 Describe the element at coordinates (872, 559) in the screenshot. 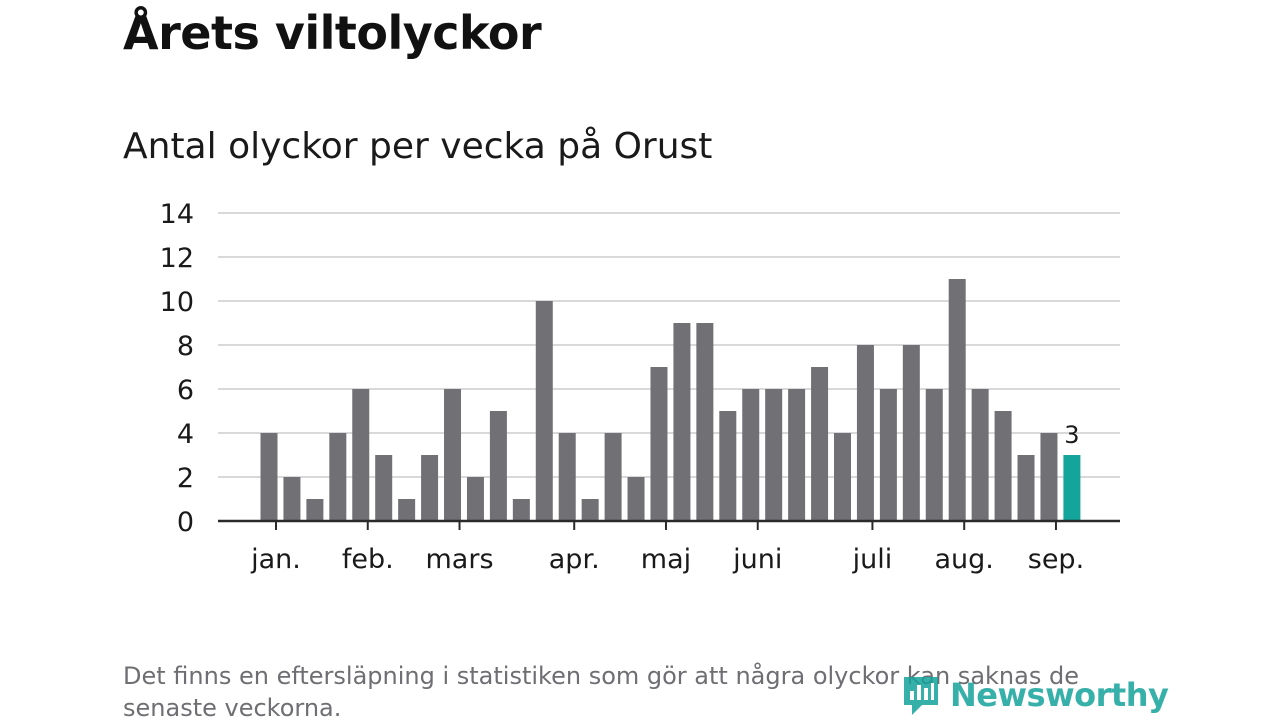

I see `x-tick-label: juli` at that location.